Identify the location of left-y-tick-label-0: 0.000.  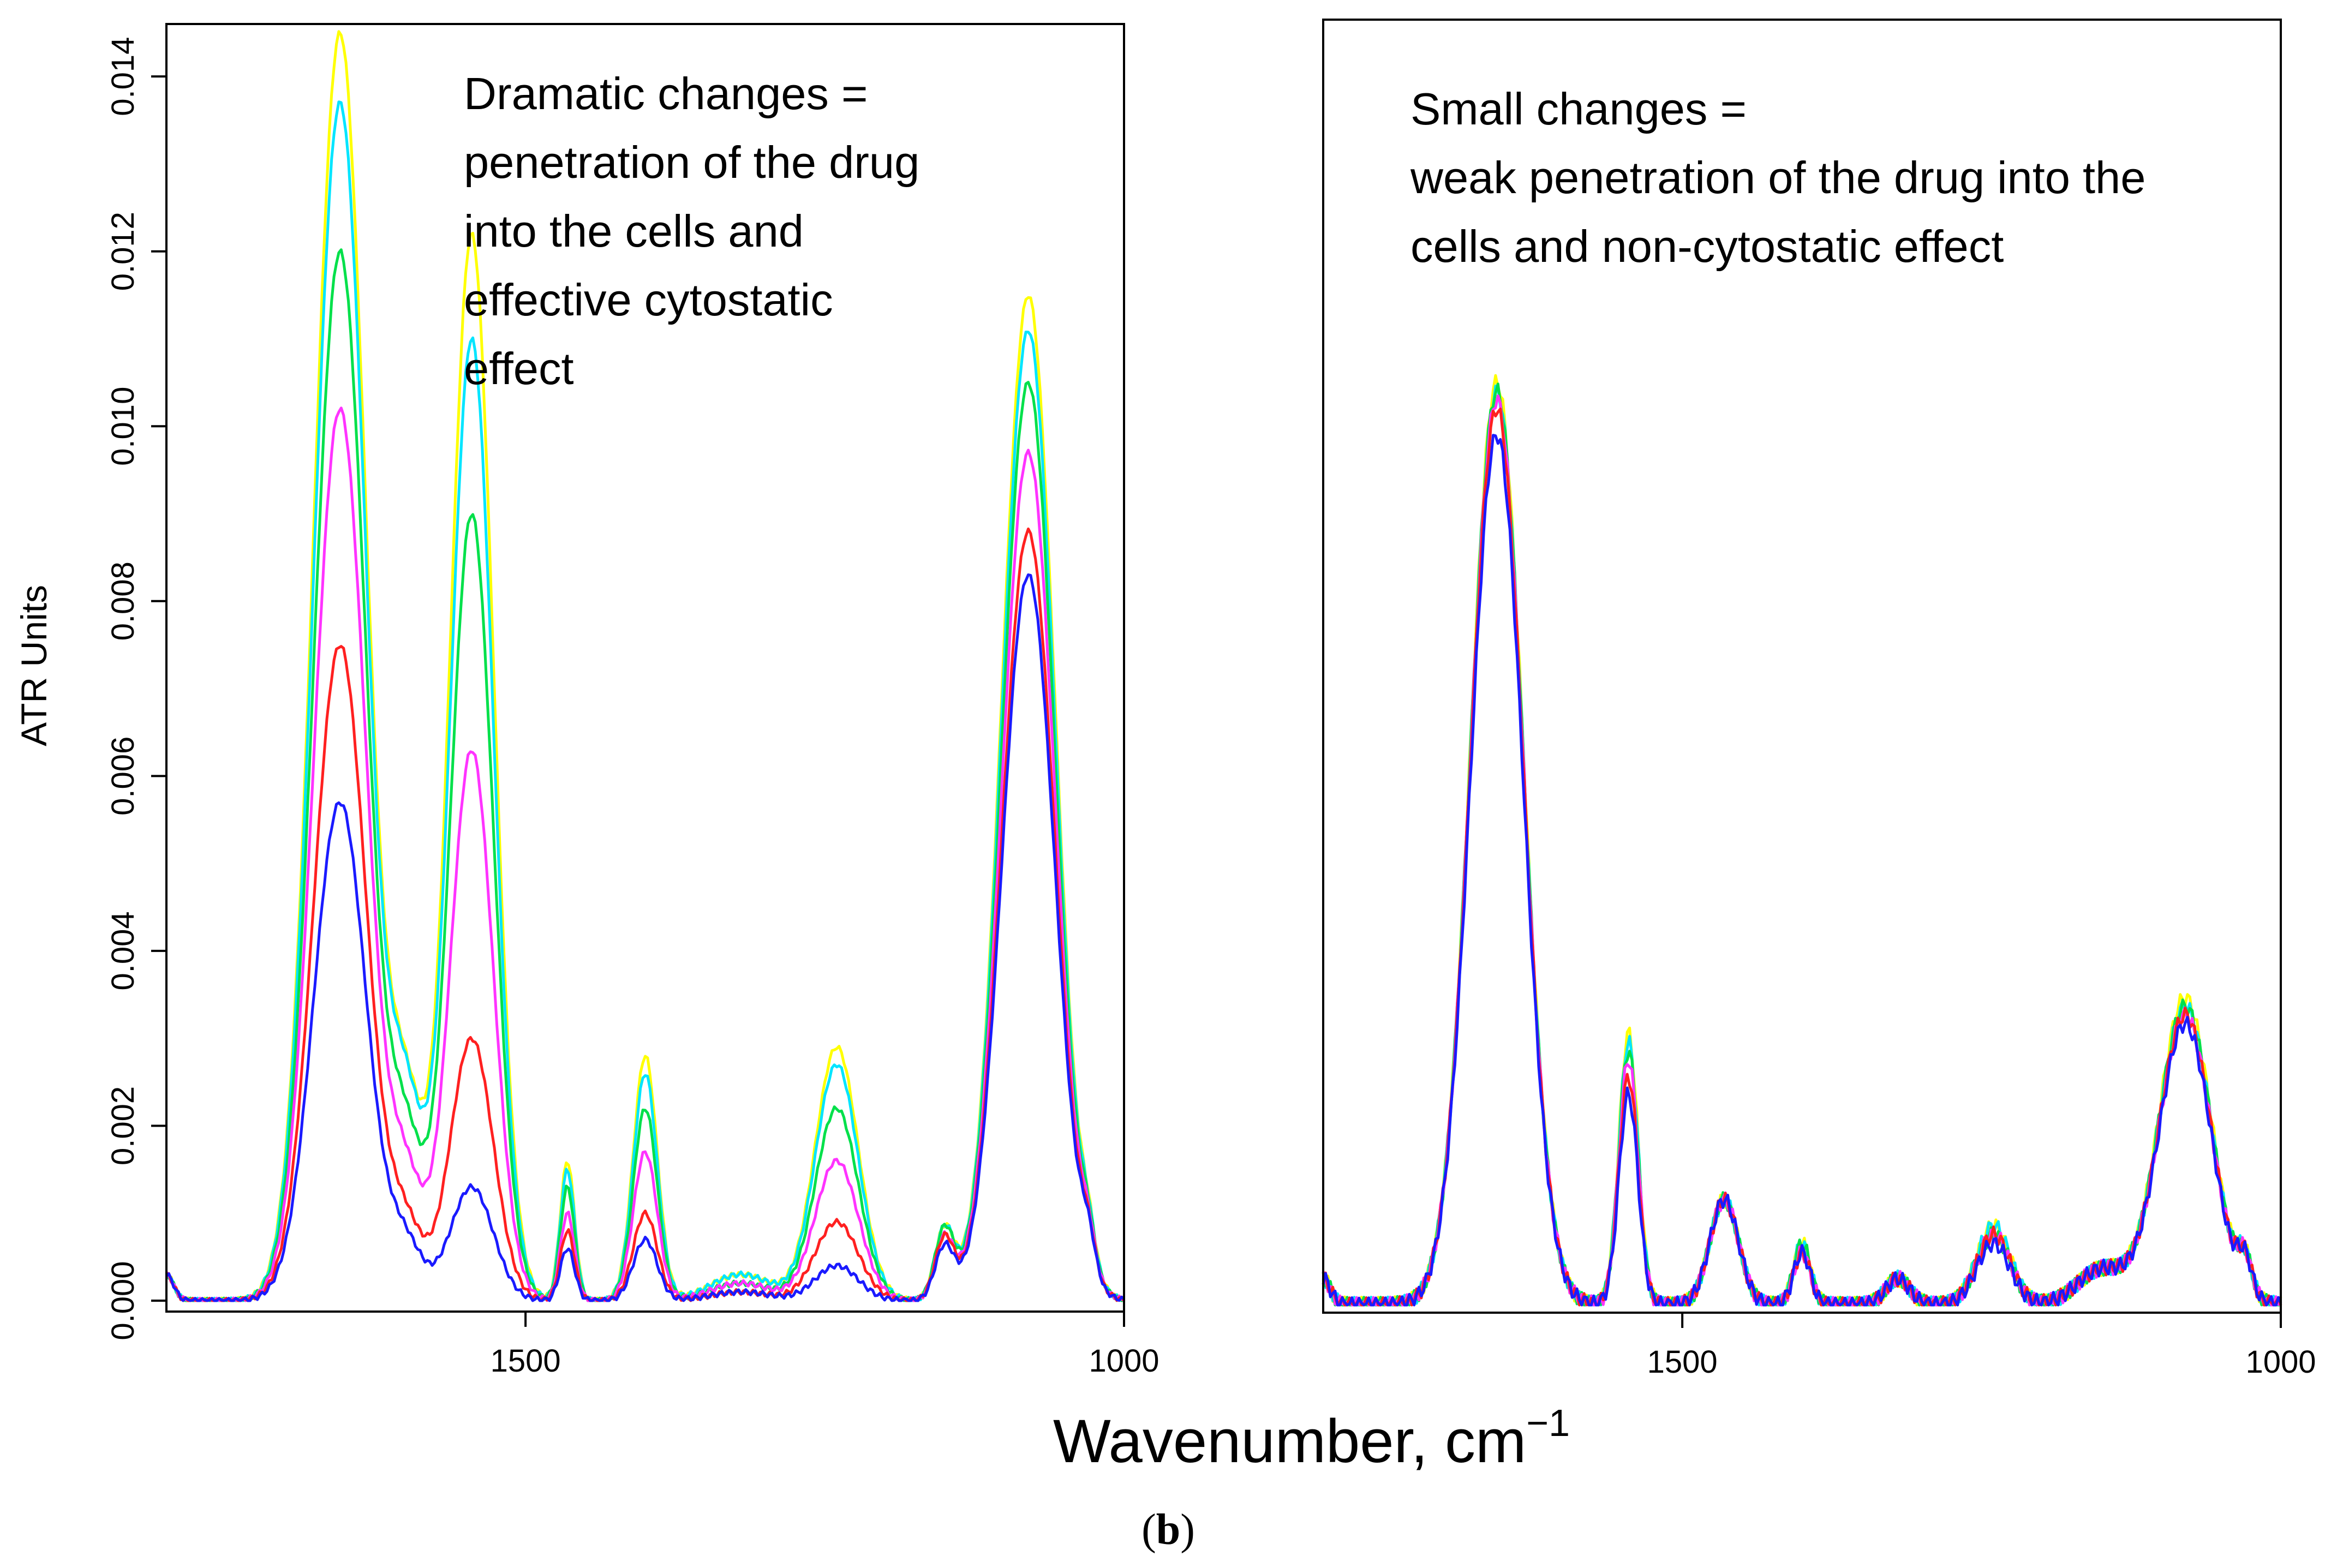
(123, 1300).